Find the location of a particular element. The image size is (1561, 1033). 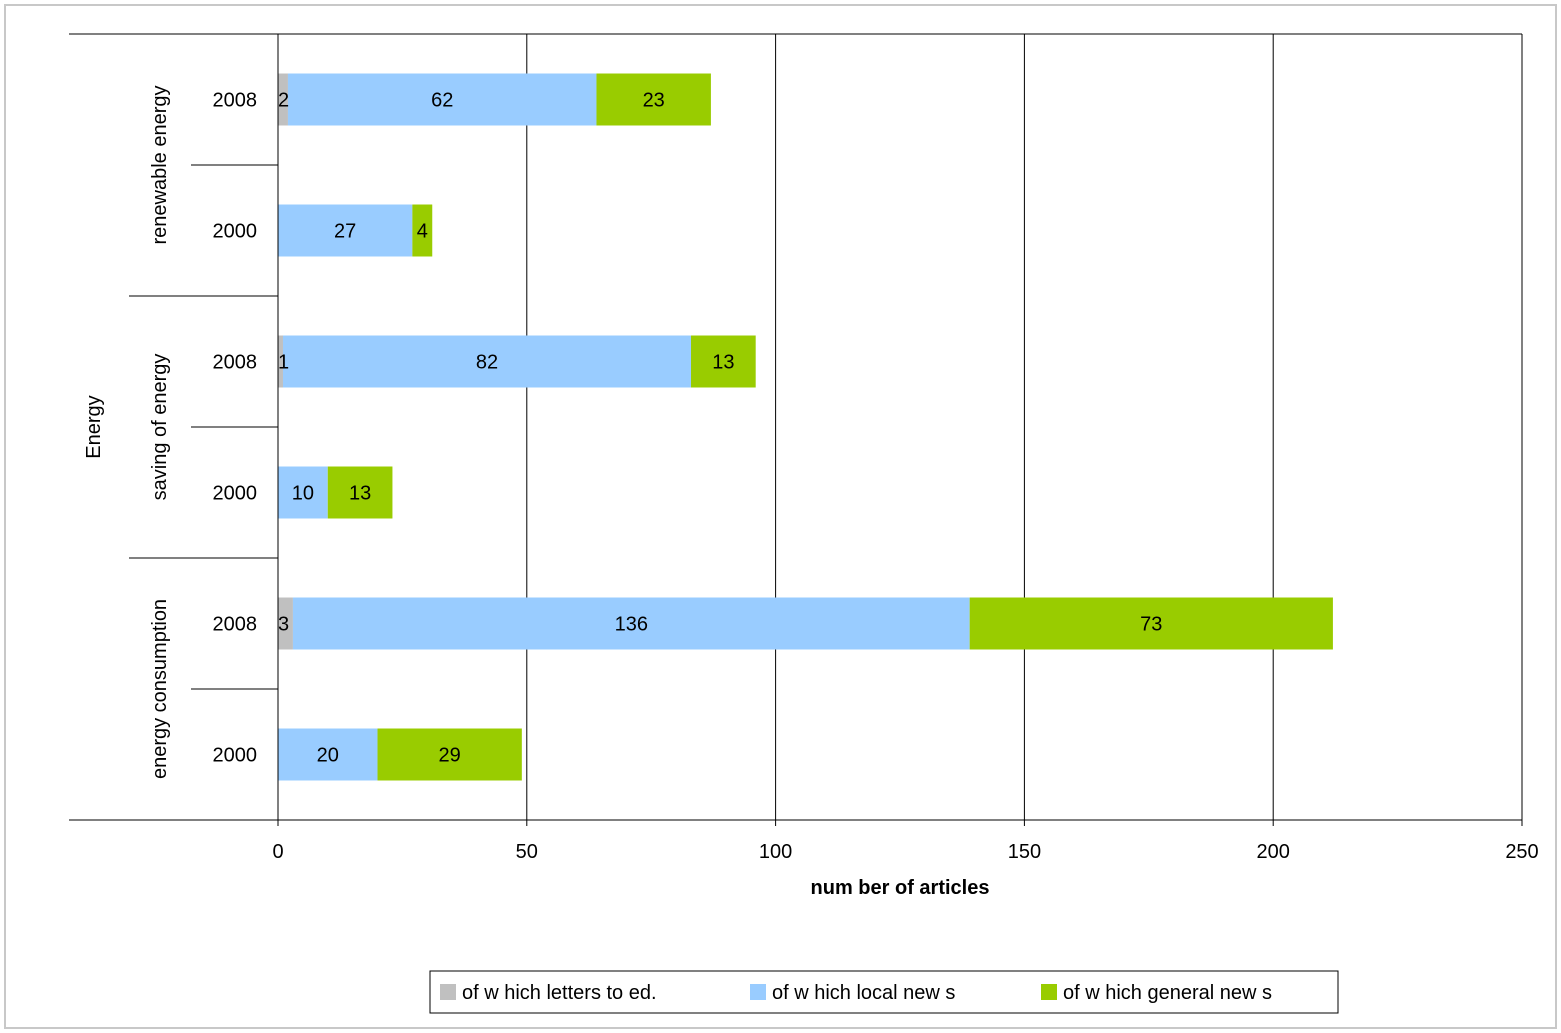

data-label: 20 is located at coordinates (328, 756).